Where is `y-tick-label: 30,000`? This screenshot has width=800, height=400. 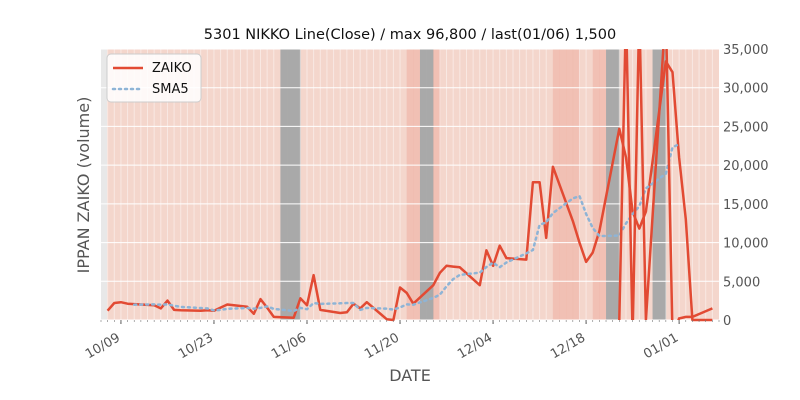 y-tick-label: 30,000 is located at coordinates (746, 89).